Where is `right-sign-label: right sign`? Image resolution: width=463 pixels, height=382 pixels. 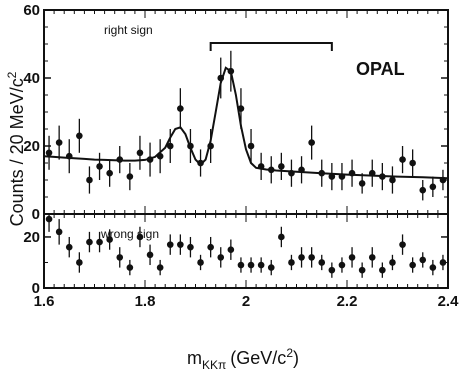 right-sign-label: right sign is located at coordinates (128, 30).